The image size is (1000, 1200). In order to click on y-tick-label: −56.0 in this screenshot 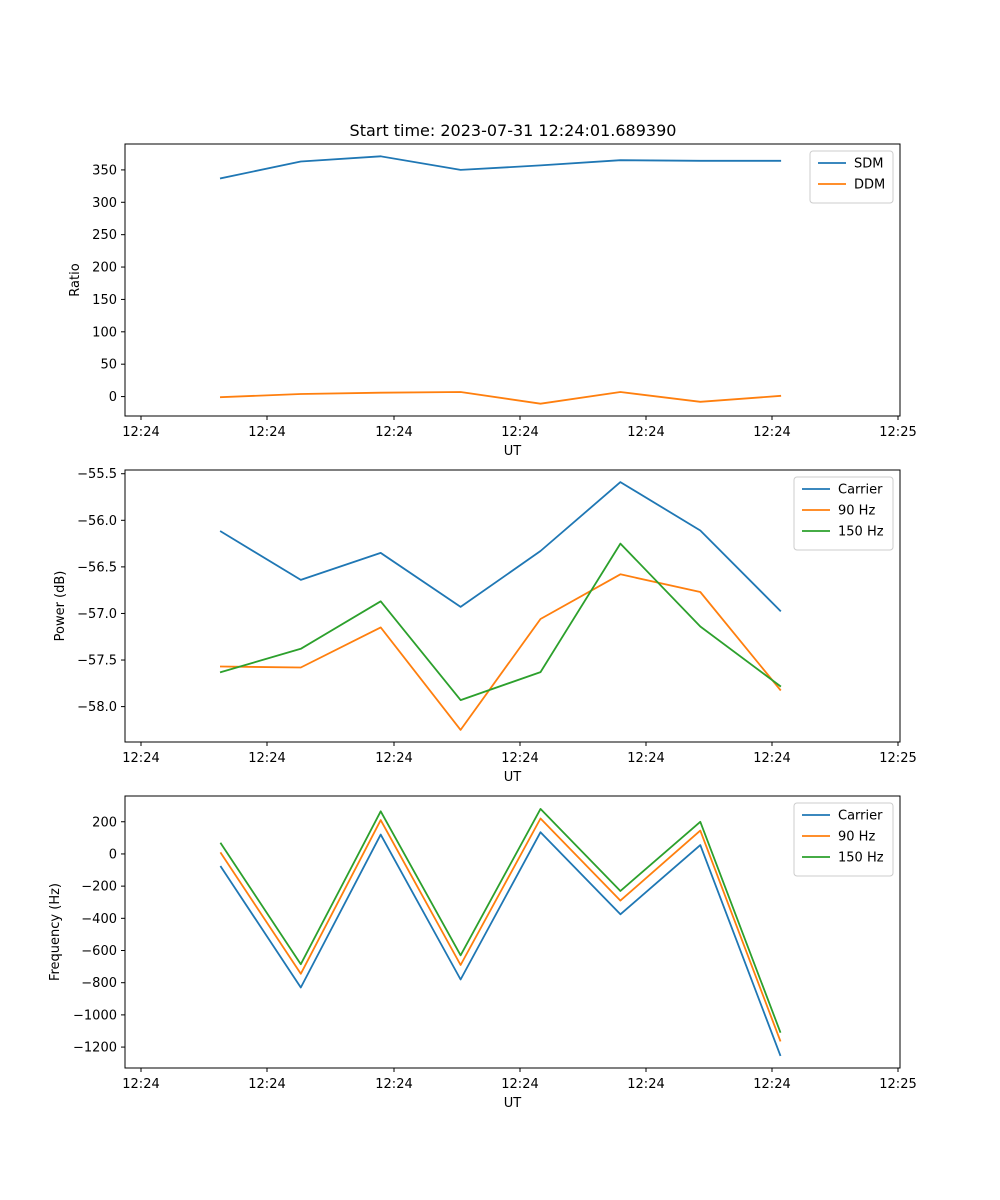, I will do `click(97, 521)`.